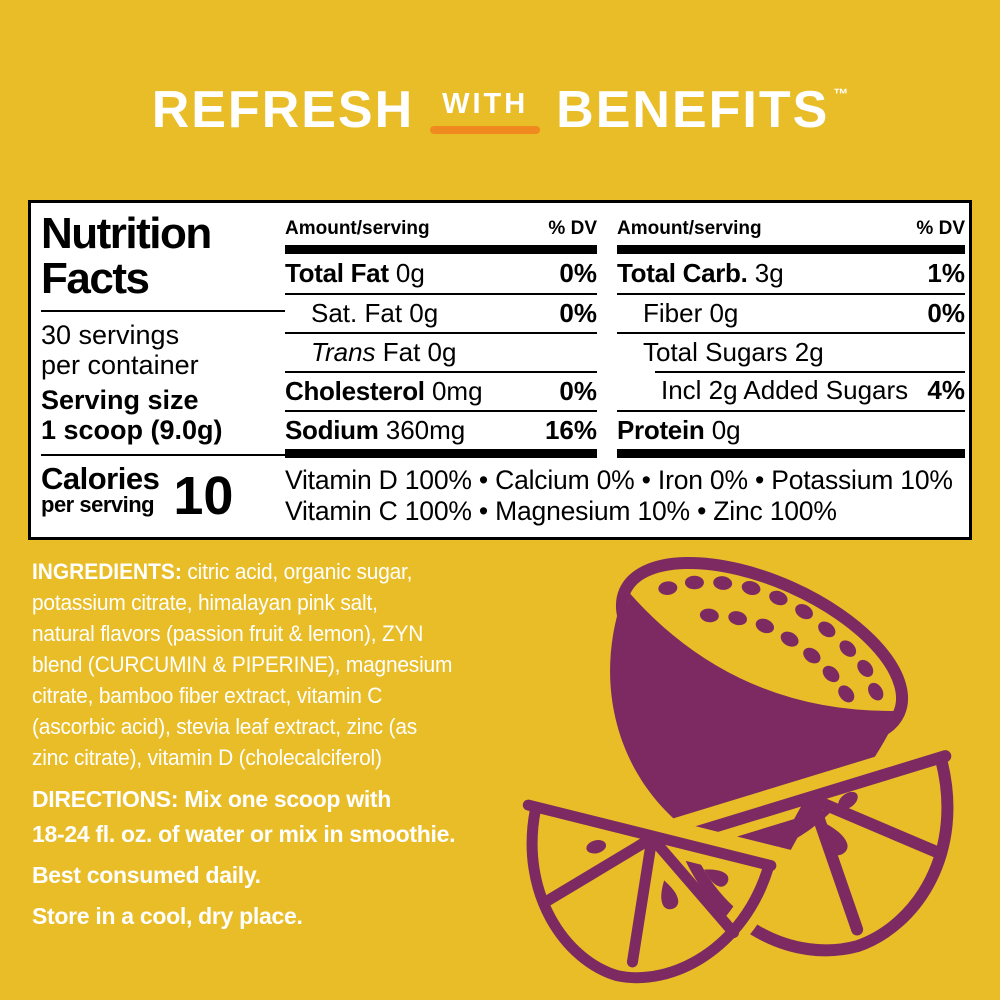 This screenshot has width=1000, height=1000. Describe the element at coordinates (105, 799) in the screenshot. I see `directions-label: DIRECTIONS:` at that location.